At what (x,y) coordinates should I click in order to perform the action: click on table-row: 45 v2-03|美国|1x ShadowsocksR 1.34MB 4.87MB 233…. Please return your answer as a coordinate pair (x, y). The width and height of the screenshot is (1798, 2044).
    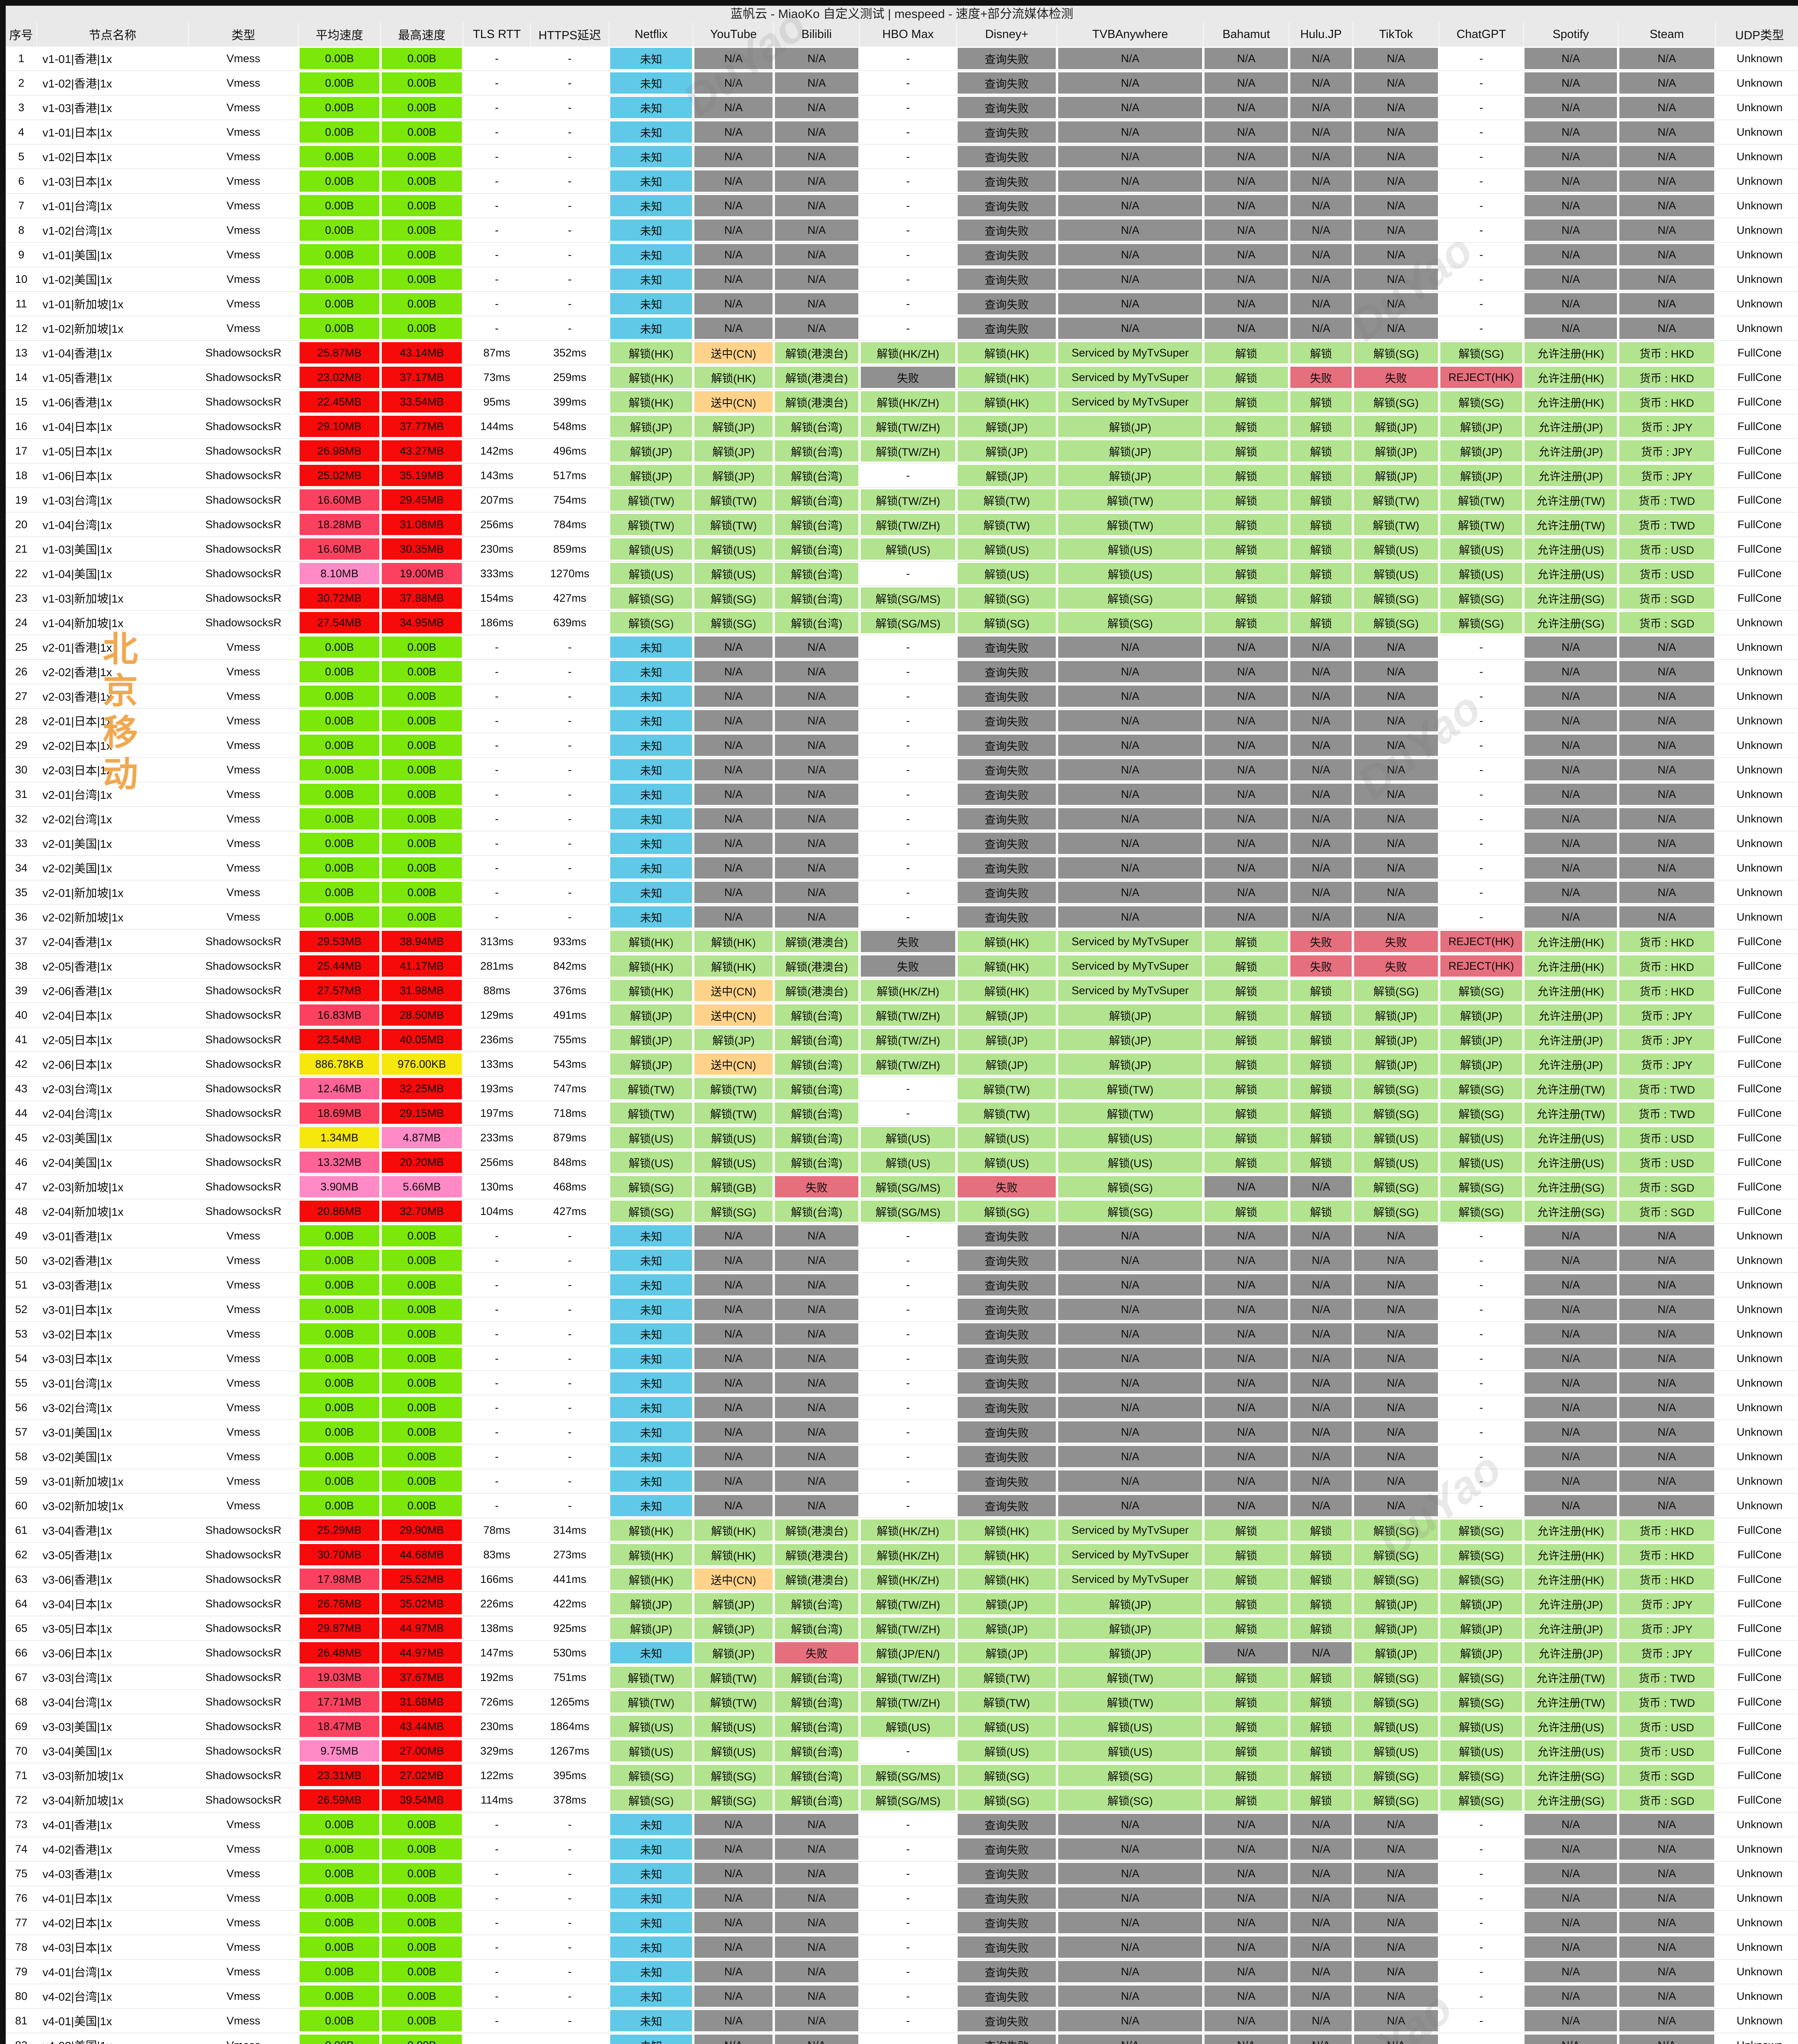
    Looking at the image, I should click on (902, 1138).